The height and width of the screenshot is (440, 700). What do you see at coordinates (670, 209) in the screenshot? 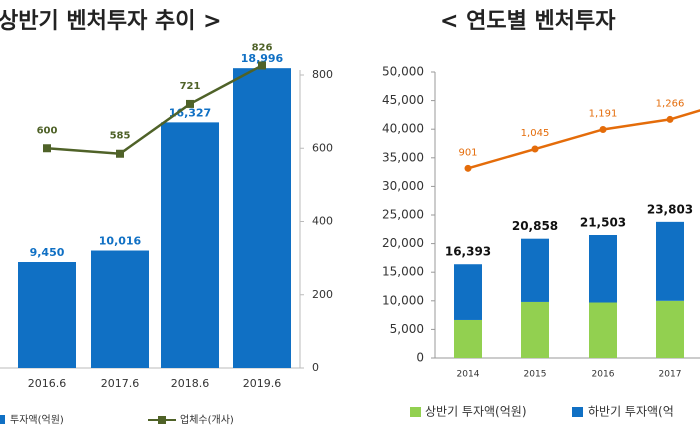
I see `total-label: 23,803` at bounding box center [670, 209].